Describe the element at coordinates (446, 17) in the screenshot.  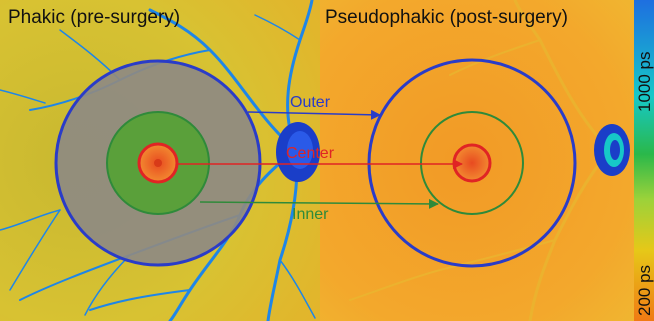
I see `right-panel-title: Pseudophakic (post-surgery)` at that location.